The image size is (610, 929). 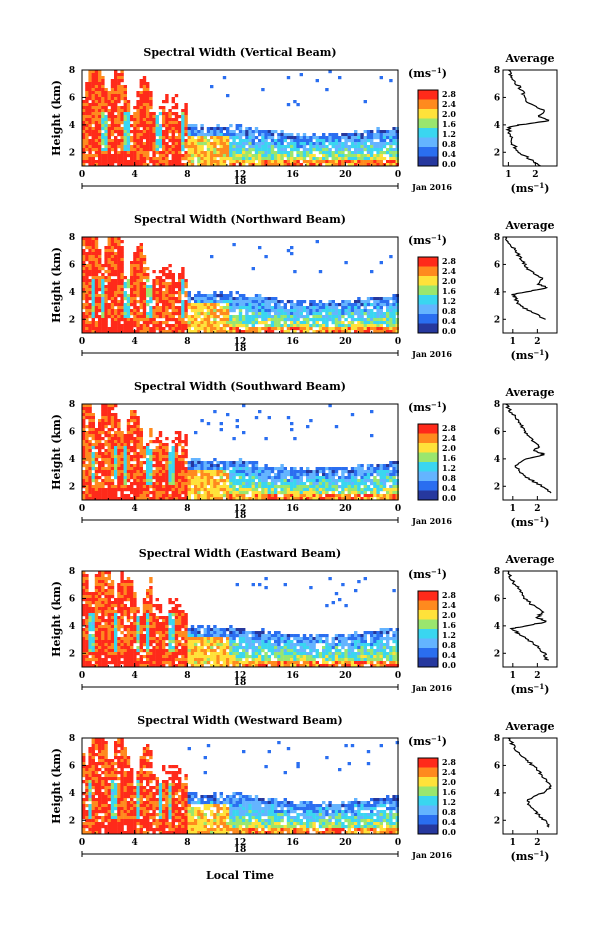 What do you see at coordinates (187, 342) in the screenshot?
I see `x-tick-label: 8` at bounding box center [187, 342].